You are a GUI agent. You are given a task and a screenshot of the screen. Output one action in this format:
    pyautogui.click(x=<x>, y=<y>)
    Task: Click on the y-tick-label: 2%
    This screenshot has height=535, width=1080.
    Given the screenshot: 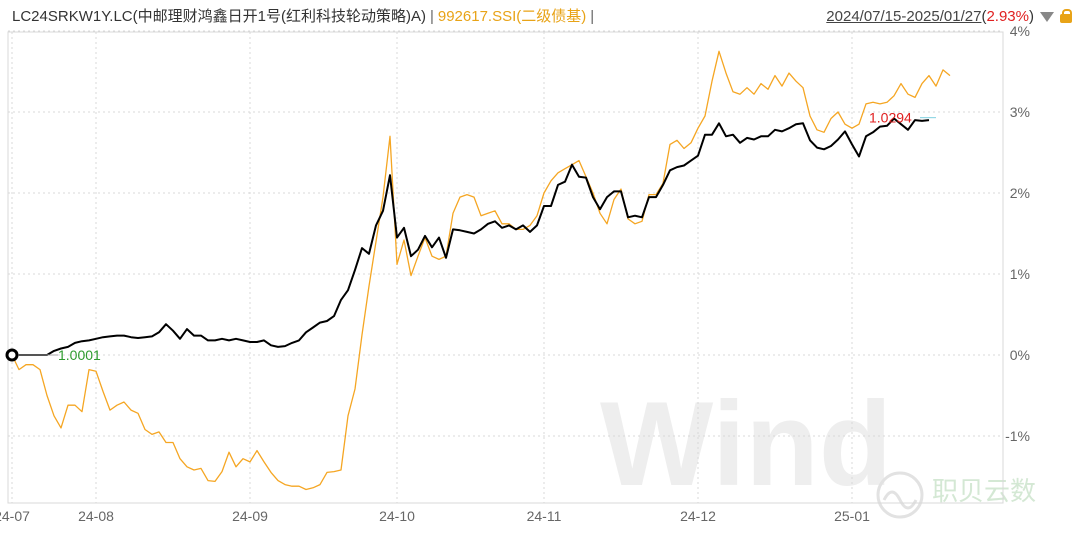 What is the action you would take?
    pyautogui.click(x=1020, y=193)
    